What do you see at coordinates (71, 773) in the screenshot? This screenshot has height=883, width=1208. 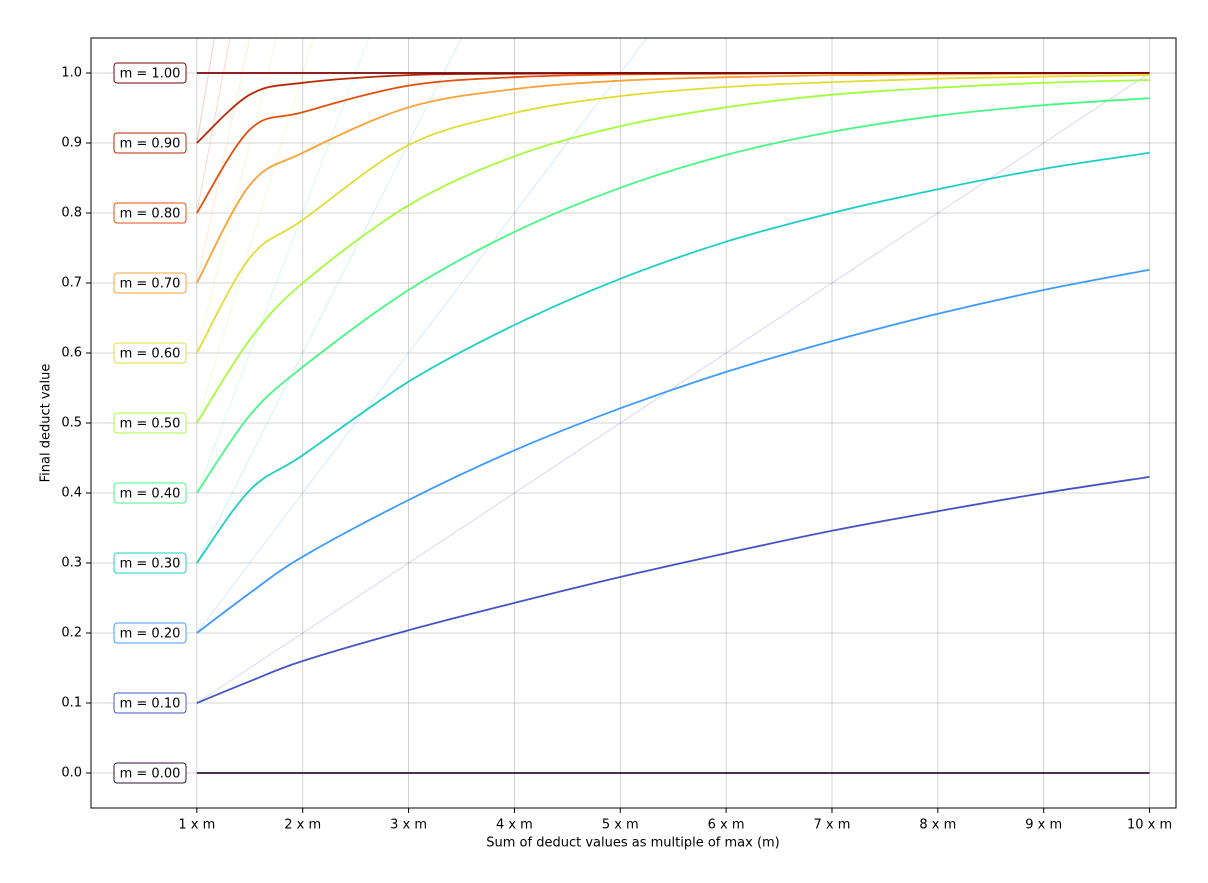 I see `y-tick-label: 0.0` at bounding box center [71, 773].